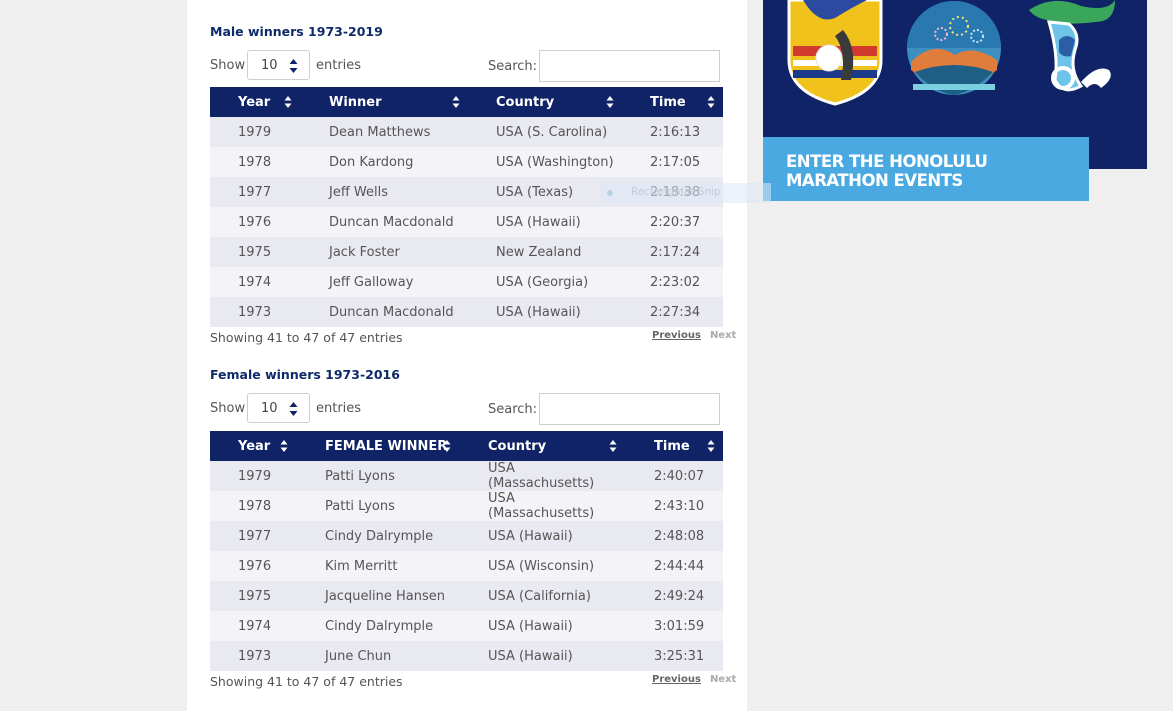 This screenshot has height=711, width=1173. What do you see at coordinates (545, 162) in the screenshot?
I see `cell-country: USA (Washington)` at bounding box center [545, 162].